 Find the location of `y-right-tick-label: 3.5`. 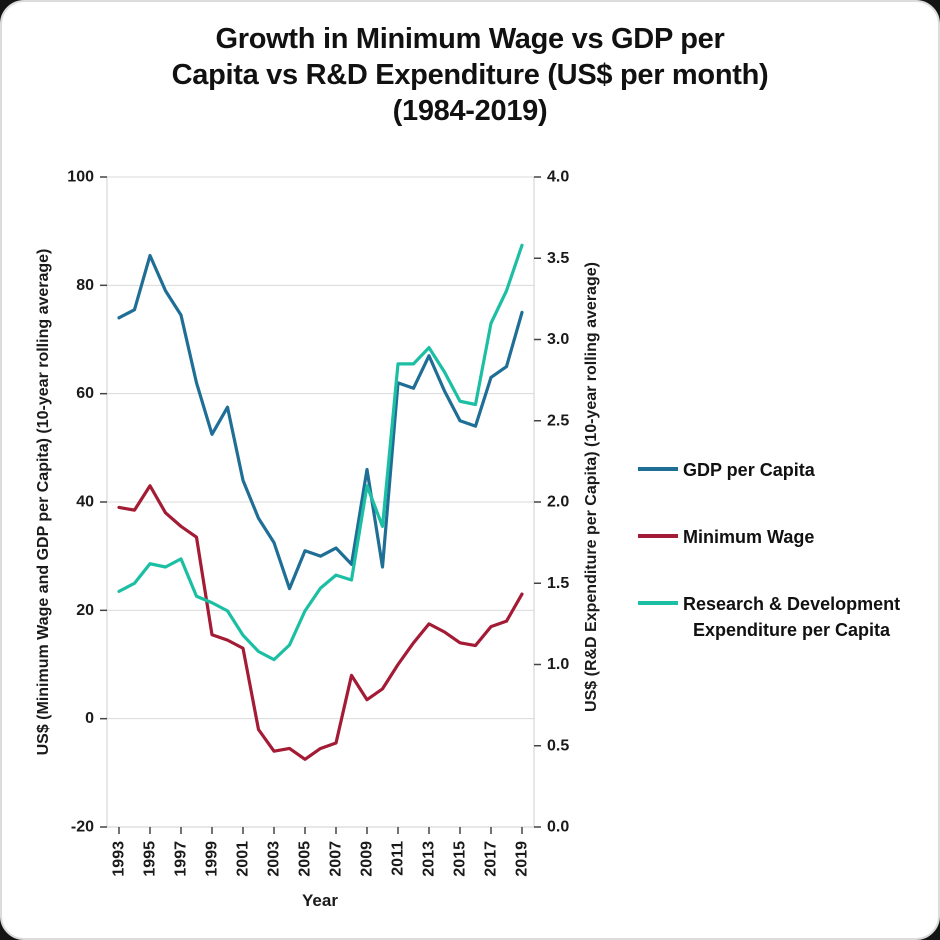

y-right-tick-label: 3.5 is located at coordinates (558, 258).